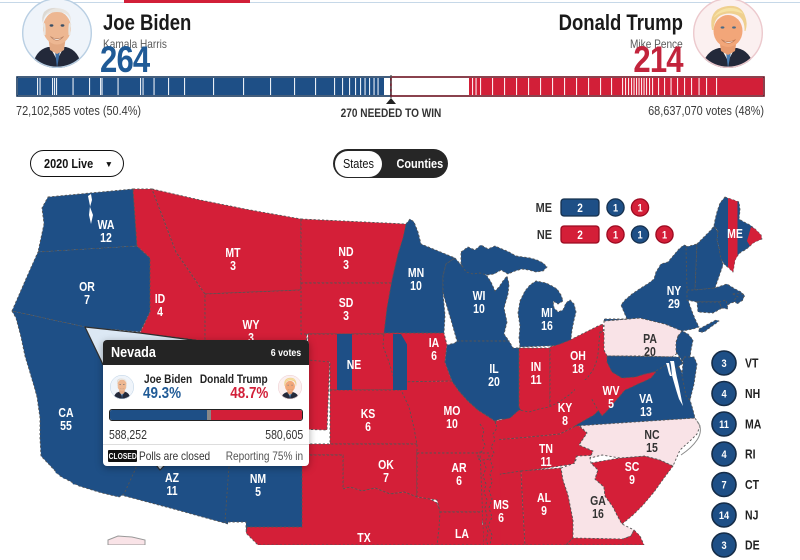 The height and width of the screenshot is (560, 800). I want to click on svg-text: AZ, so click(172, 478).